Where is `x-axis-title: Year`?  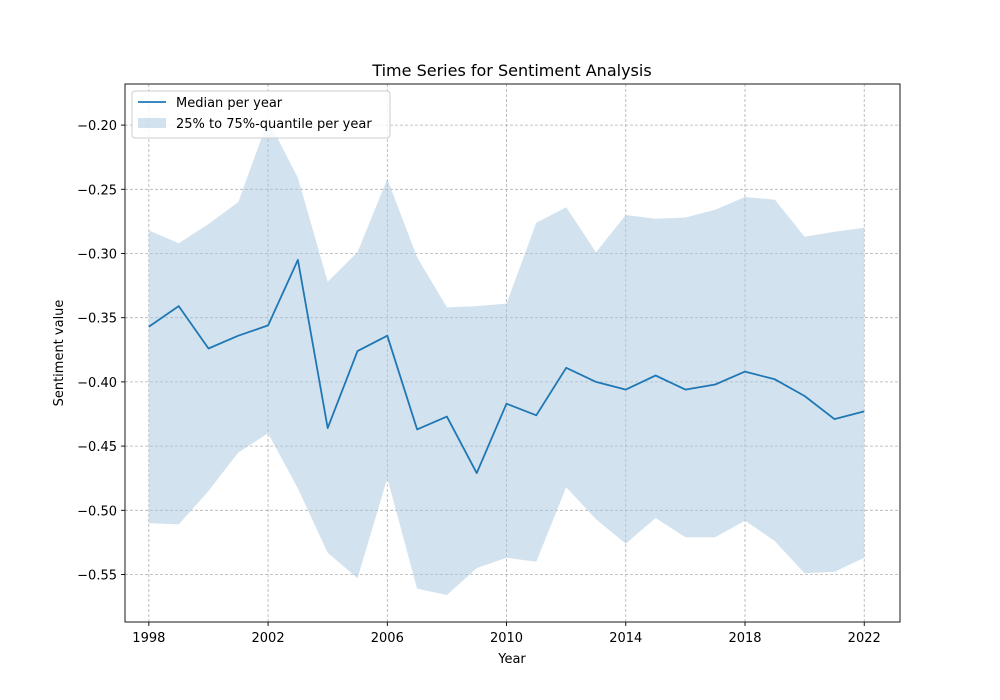
x-axis-title: Year is located at coordinates (511, 659).